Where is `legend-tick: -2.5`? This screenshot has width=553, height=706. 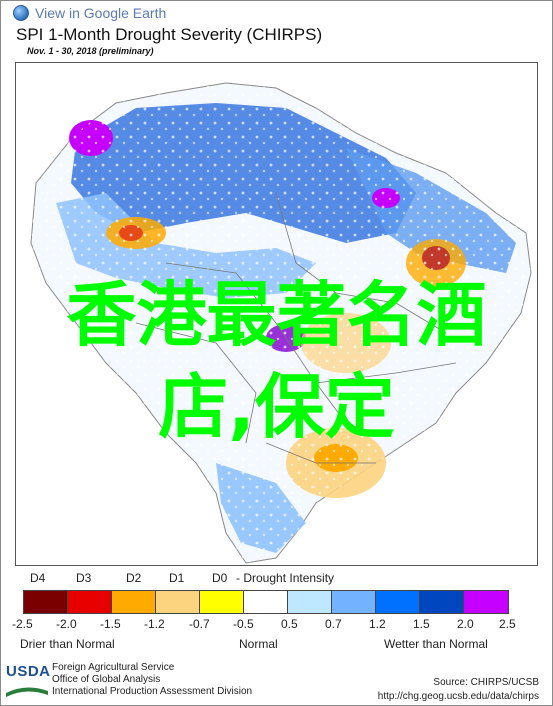 legend-tick: -2.5 is located at coordinates (22, 624).